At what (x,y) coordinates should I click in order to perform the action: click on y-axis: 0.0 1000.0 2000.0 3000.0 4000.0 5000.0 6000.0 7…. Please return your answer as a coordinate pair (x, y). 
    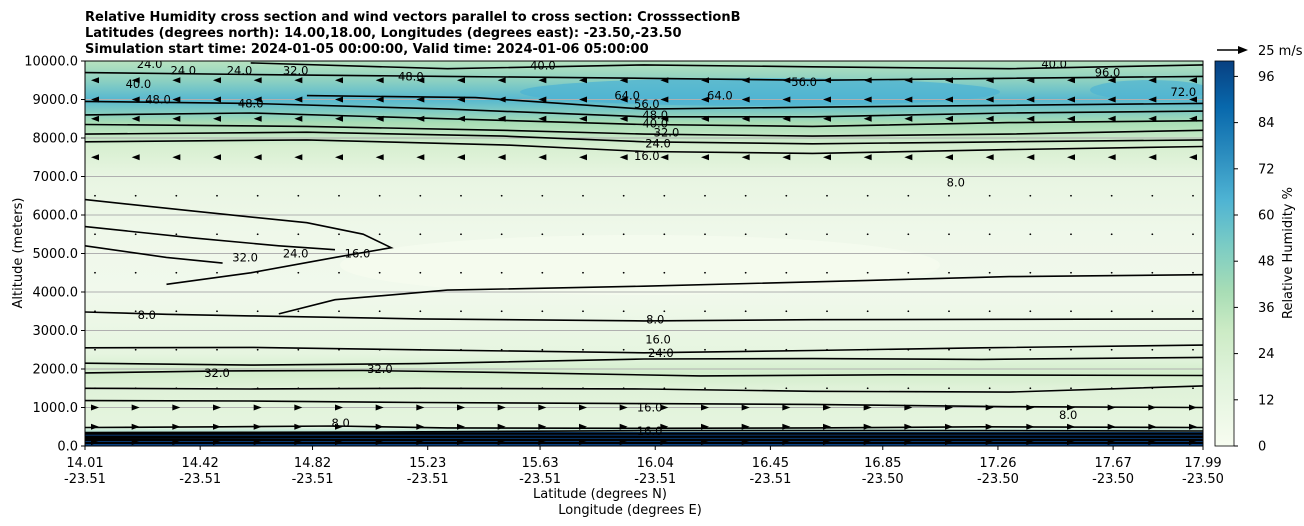
    Looking at the image, I should click on (54, 255).